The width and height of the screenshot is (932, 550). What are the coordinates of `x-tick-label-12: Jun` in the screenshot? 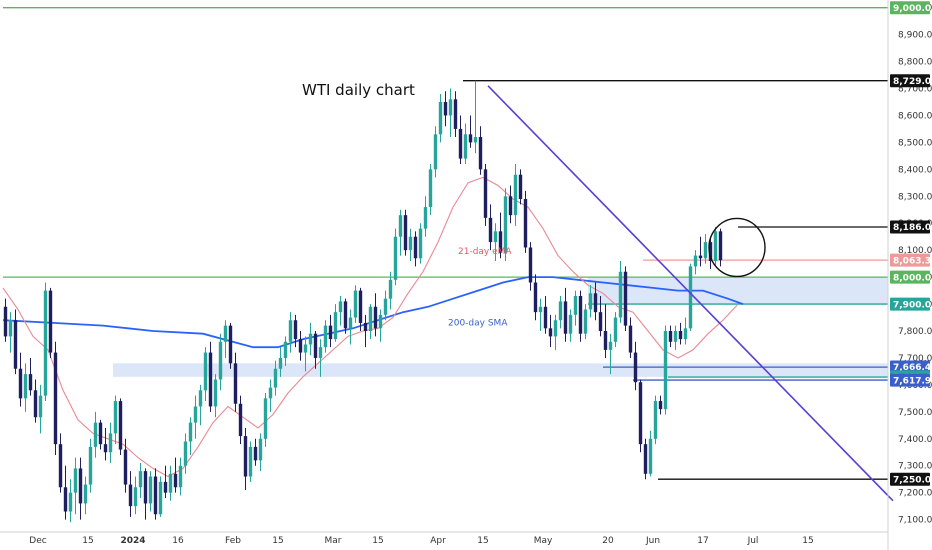 It's located at (652, 541).